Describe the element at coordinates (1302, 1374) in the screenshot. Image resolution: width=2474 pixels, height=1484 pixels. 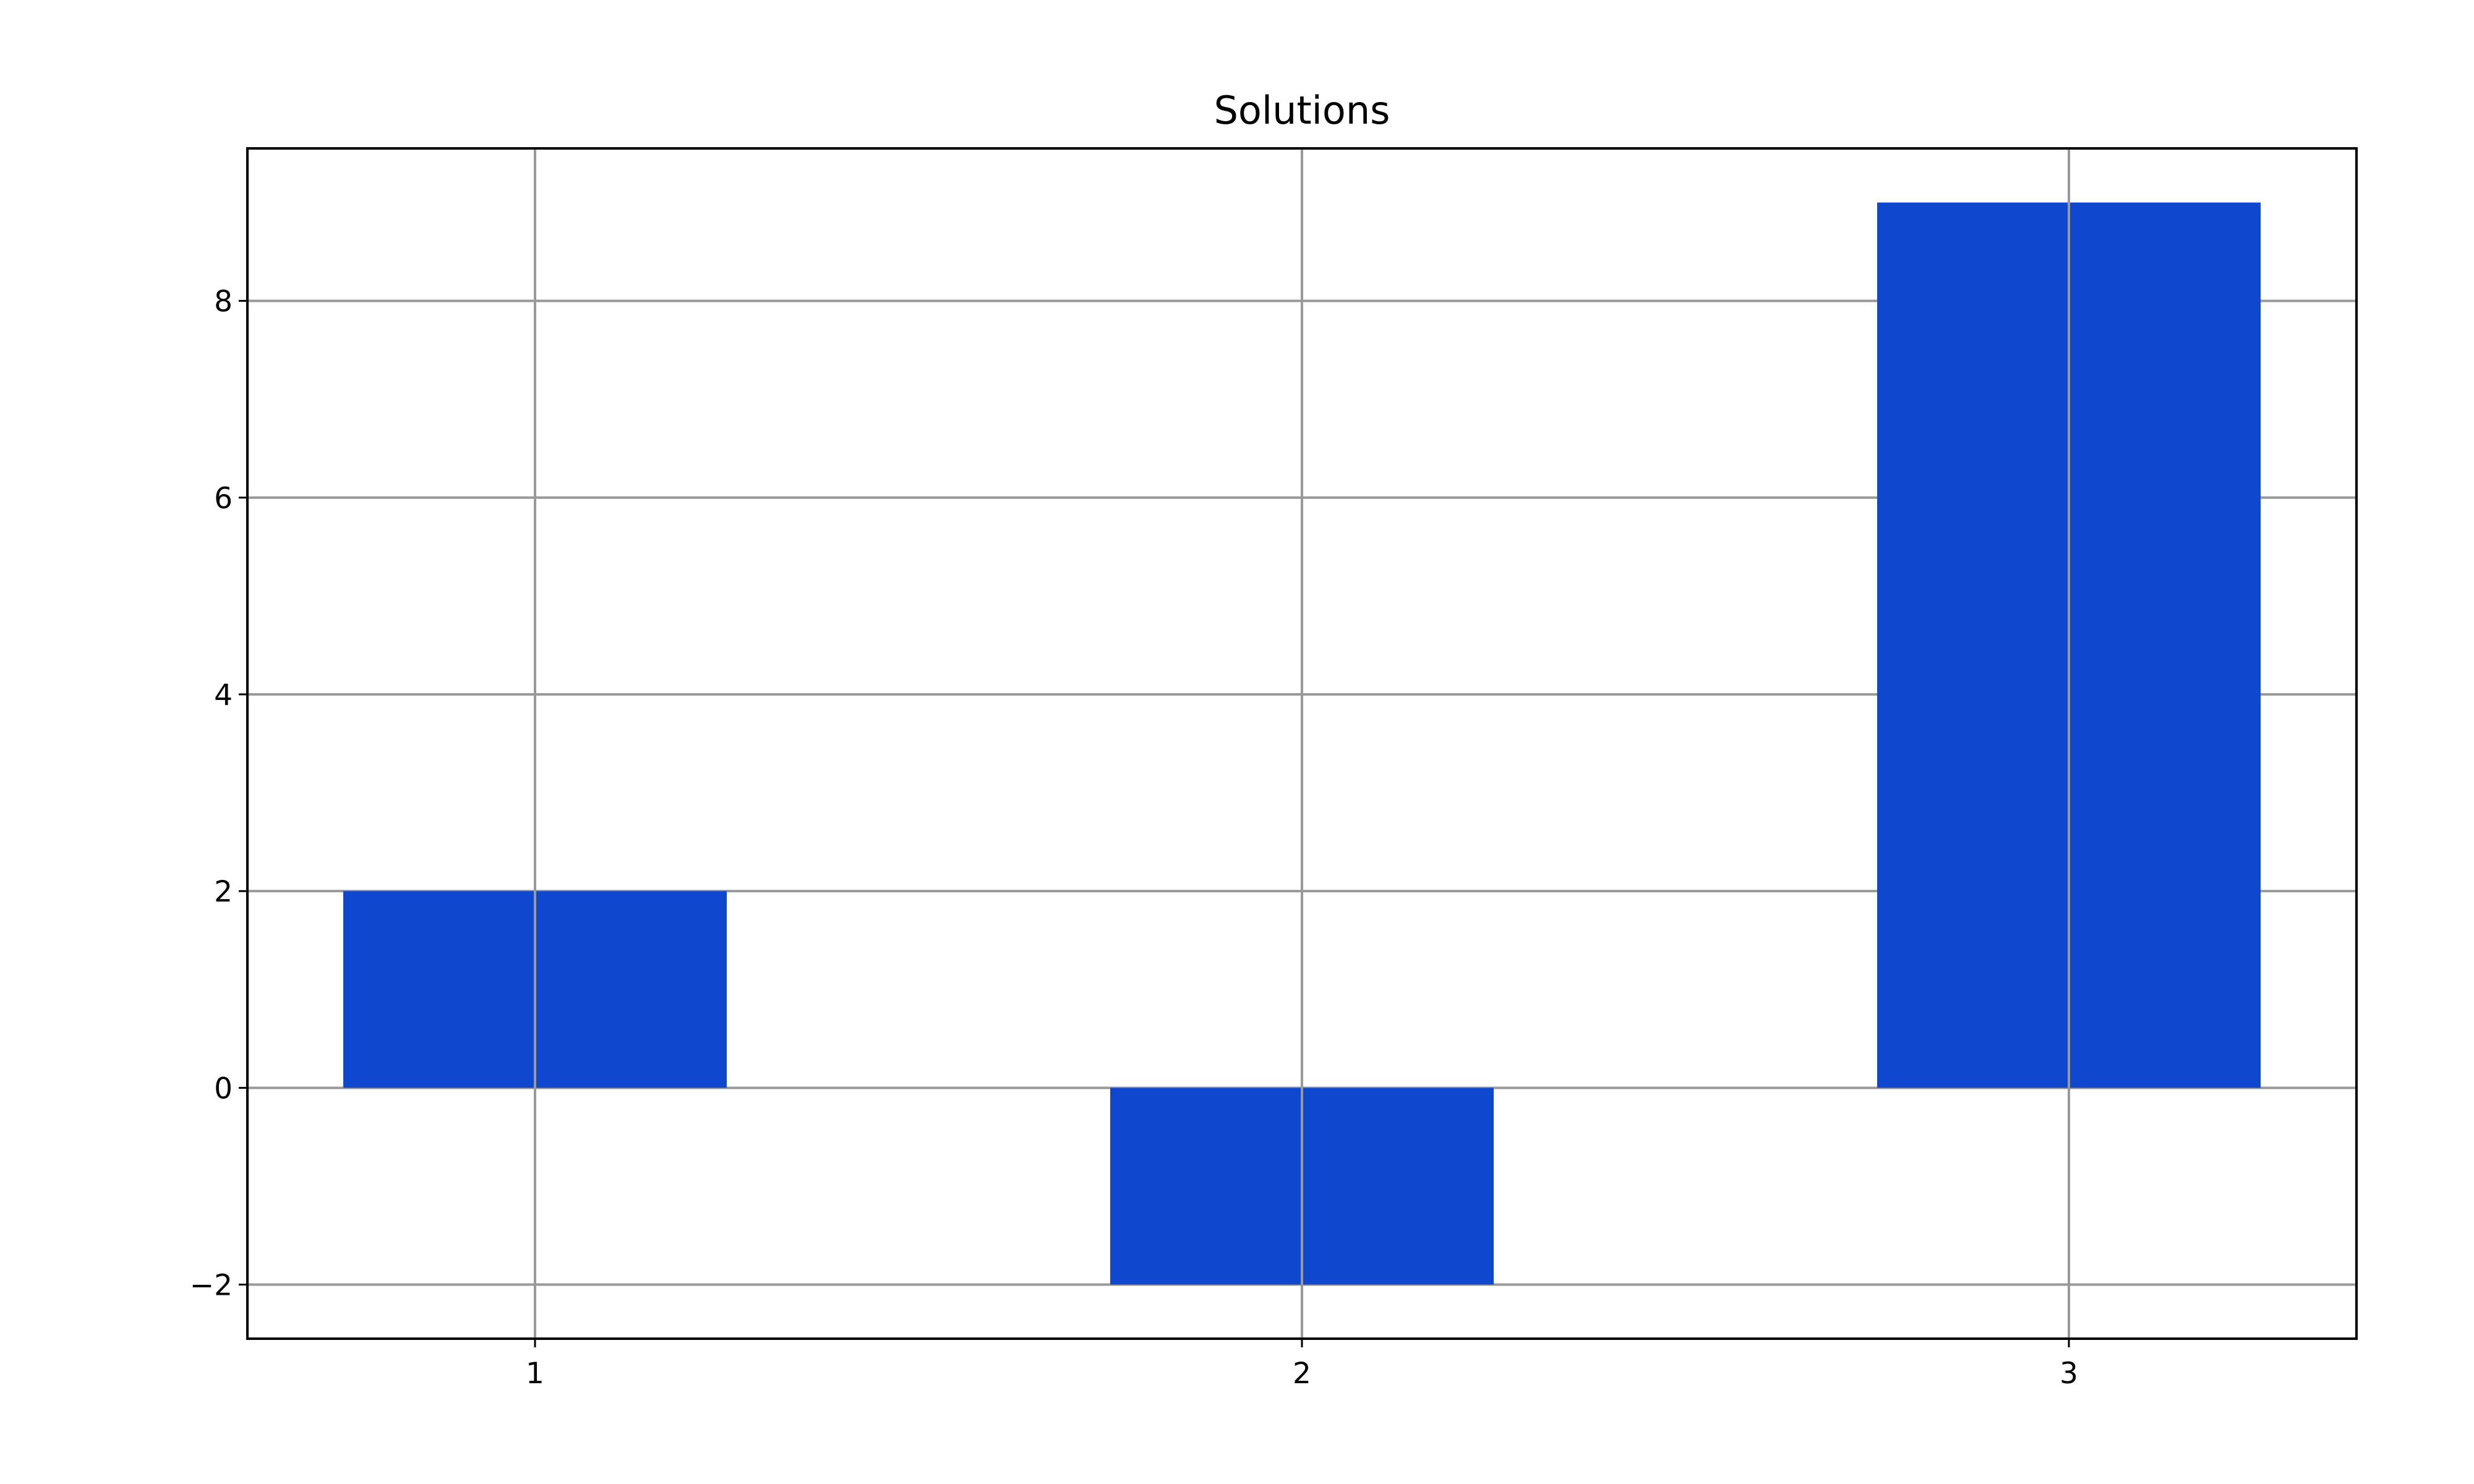
I see `x-tick-label: 2` at that location.